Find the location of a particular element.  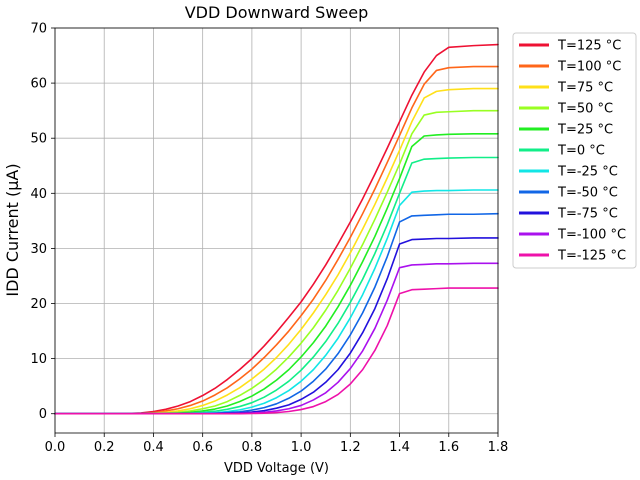

y-tick-label: 10 is located at coordinates (38, 359).